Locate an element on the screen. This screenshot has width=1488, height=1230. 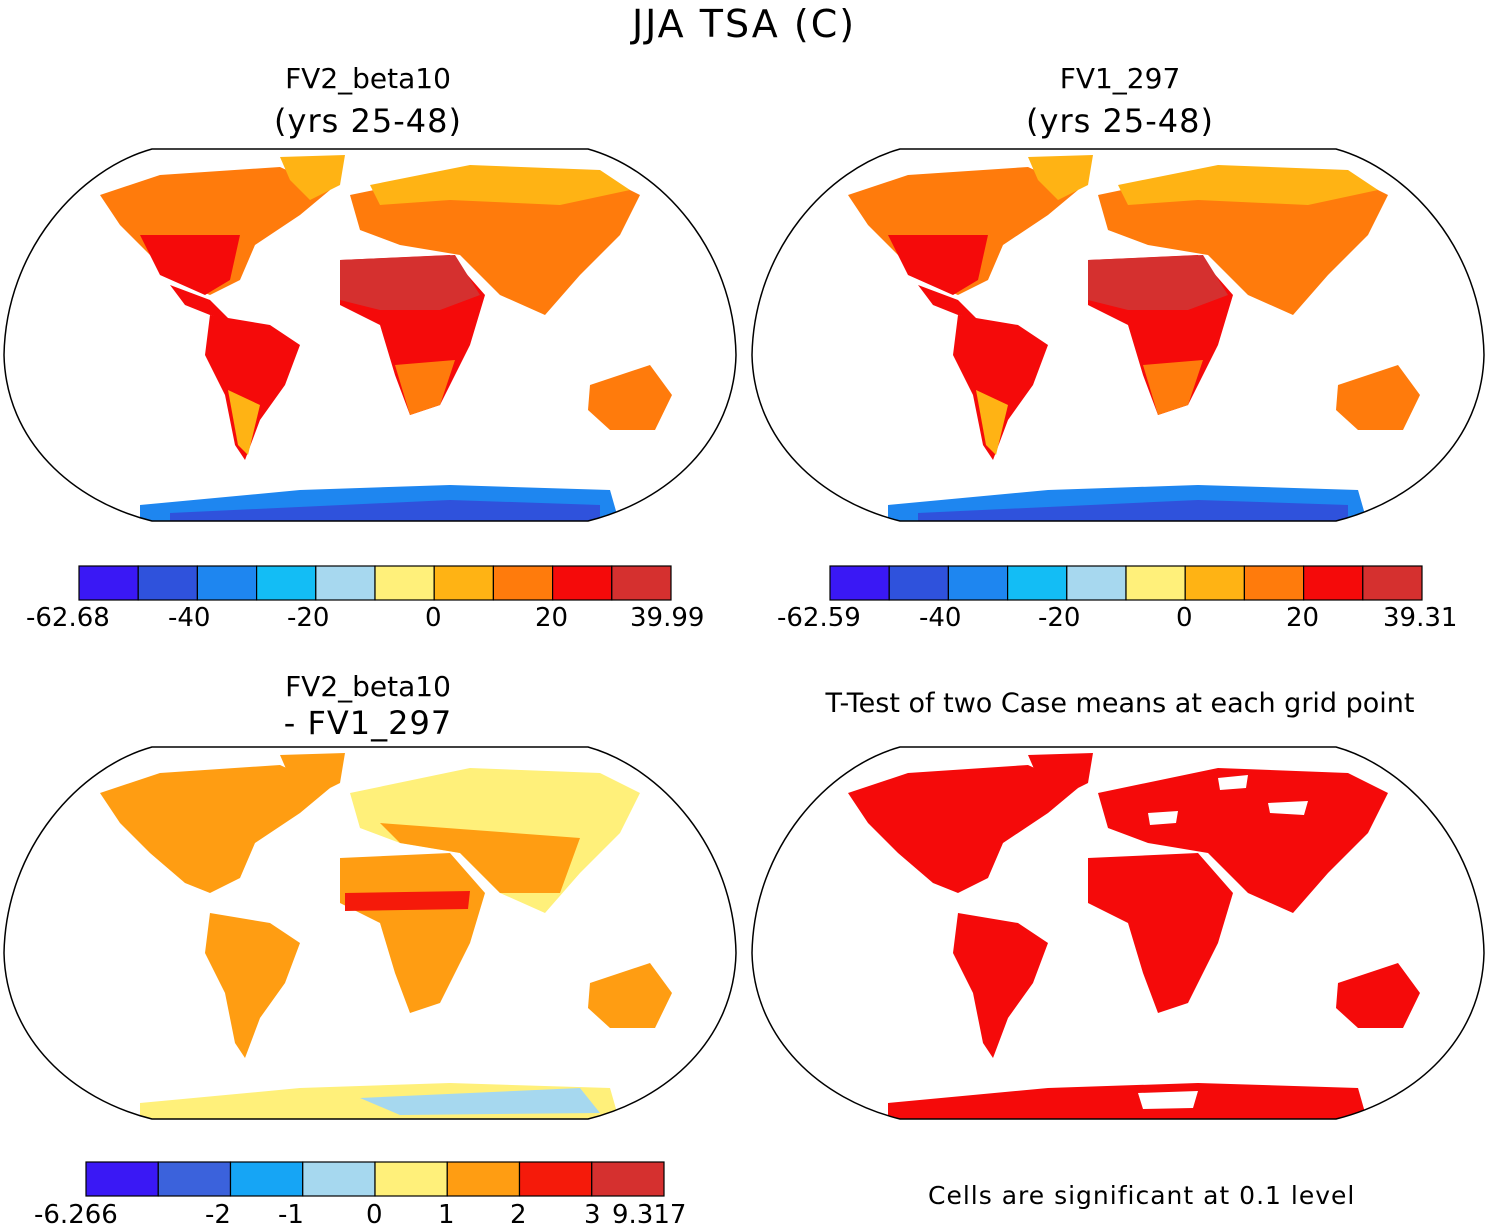
map-panel-fv1 is located at coordinates (1118, 335).